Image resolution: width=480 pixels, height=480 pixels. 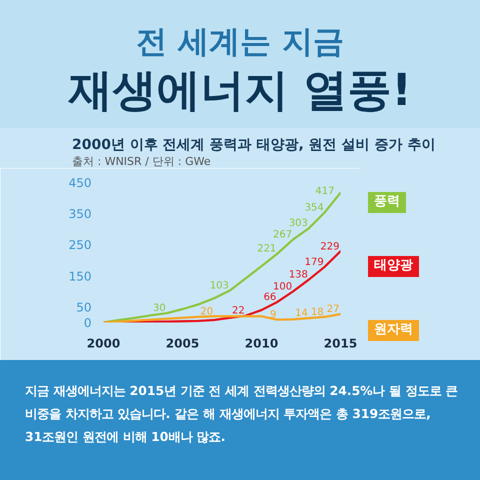 I want to click on chart-subtitle: 2000년 이후 전세계 풍력과 태양광, 원전 설비 증가 추이, so click(x=254, y=145).